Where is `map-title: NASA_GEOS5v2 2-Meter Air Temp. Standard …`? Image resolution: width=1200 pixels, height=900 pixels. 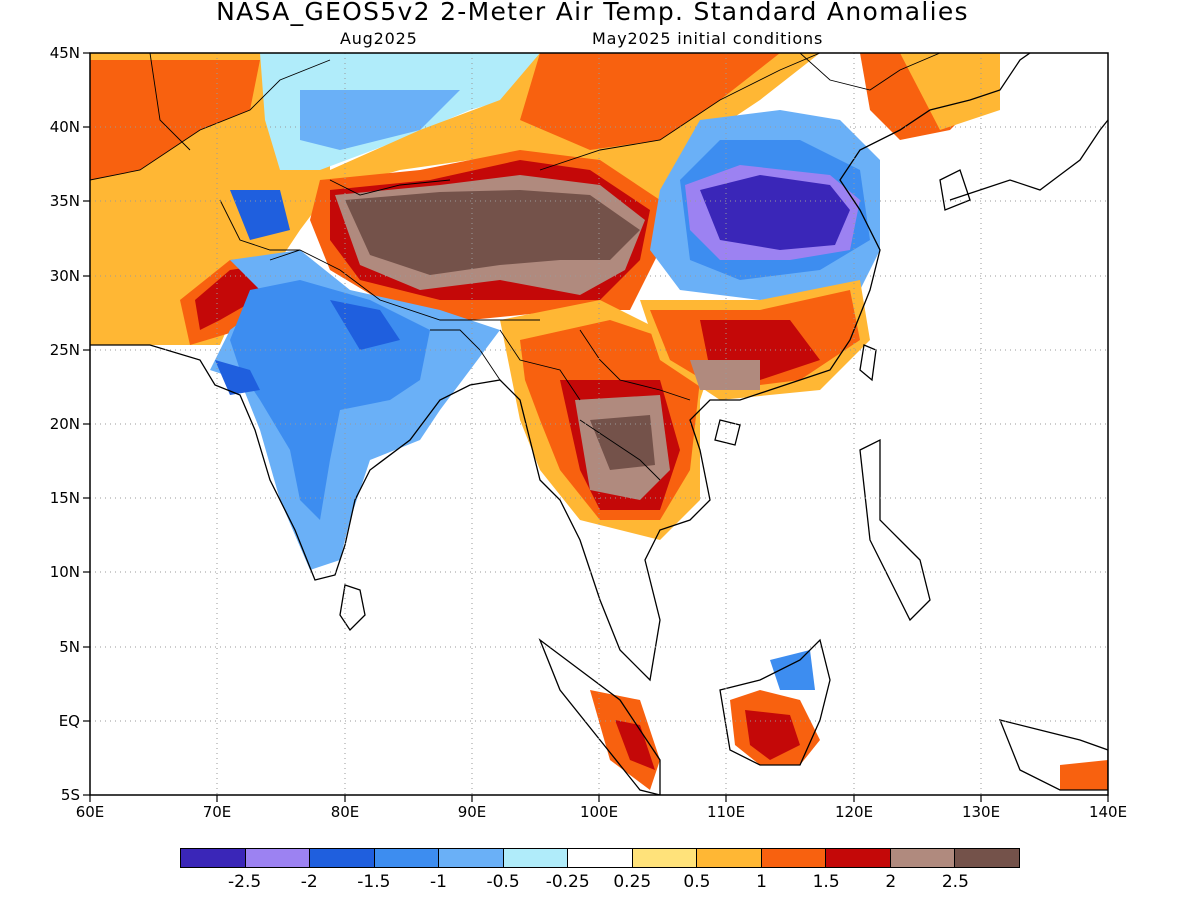 map-title: NASA_GEOS5v2 2-Meter Air Temp. Standard … is located at coordinates (592, 13).